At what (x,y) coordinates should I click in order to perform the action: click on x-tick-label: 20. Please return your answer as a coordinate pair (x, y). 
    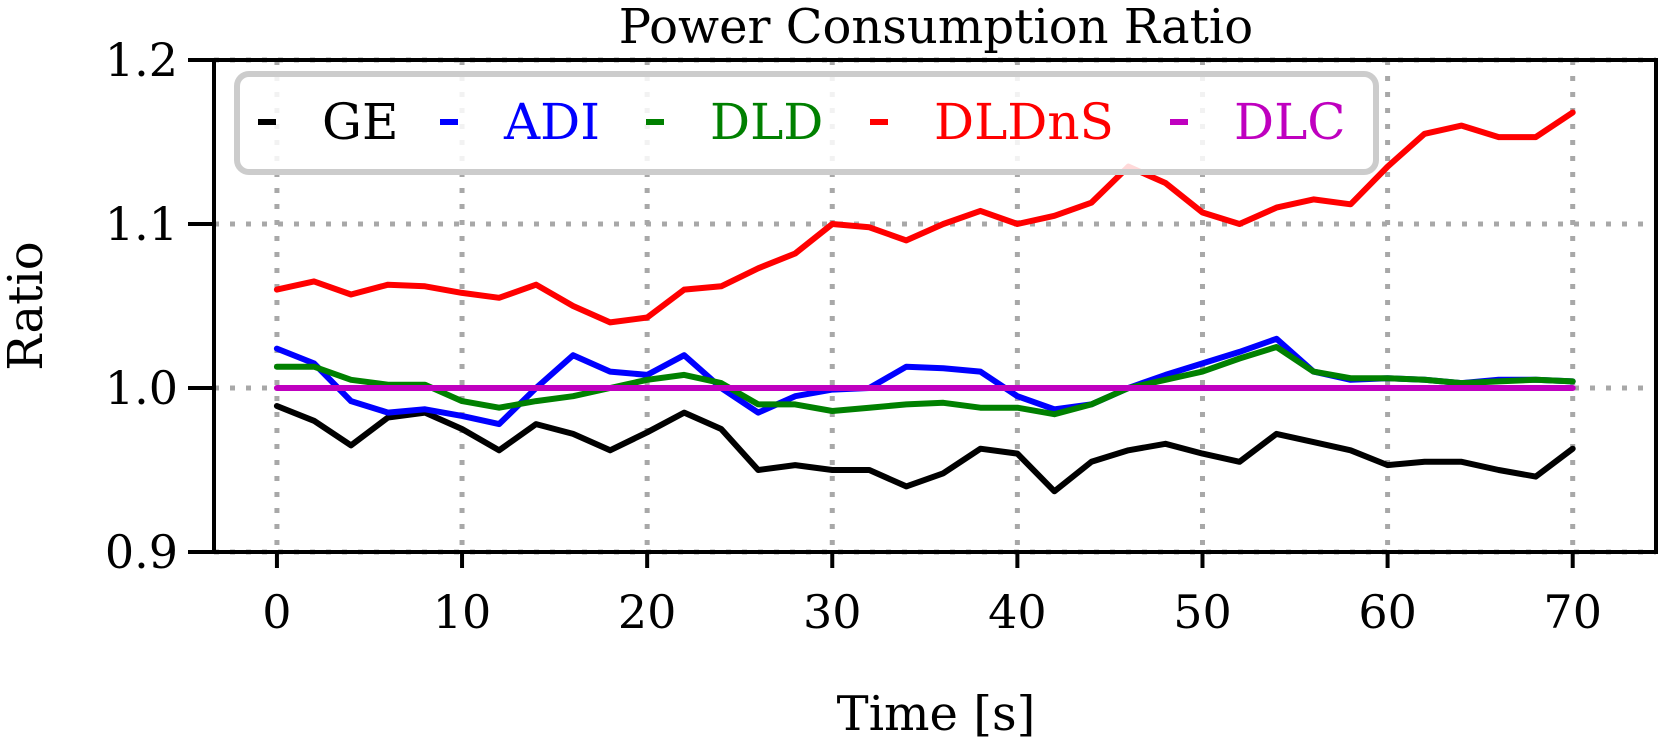
    Looking at the image, I should click on (647, 612).